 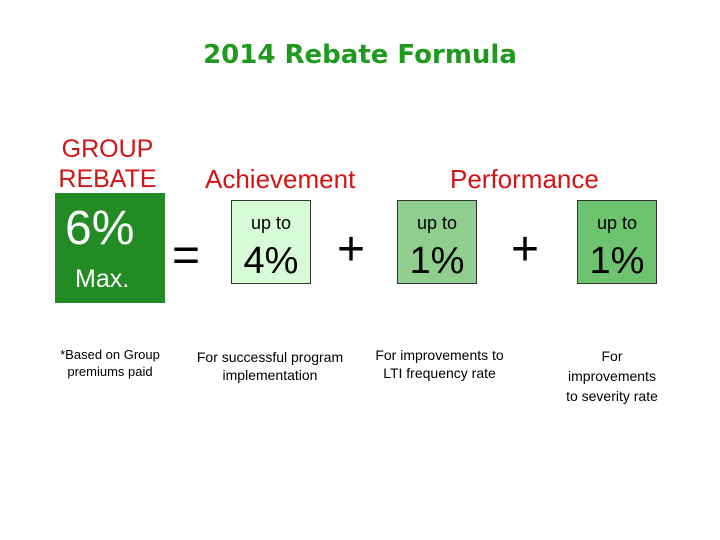 I want to click on achievement-value: 4%, so click(x=271, y=261).